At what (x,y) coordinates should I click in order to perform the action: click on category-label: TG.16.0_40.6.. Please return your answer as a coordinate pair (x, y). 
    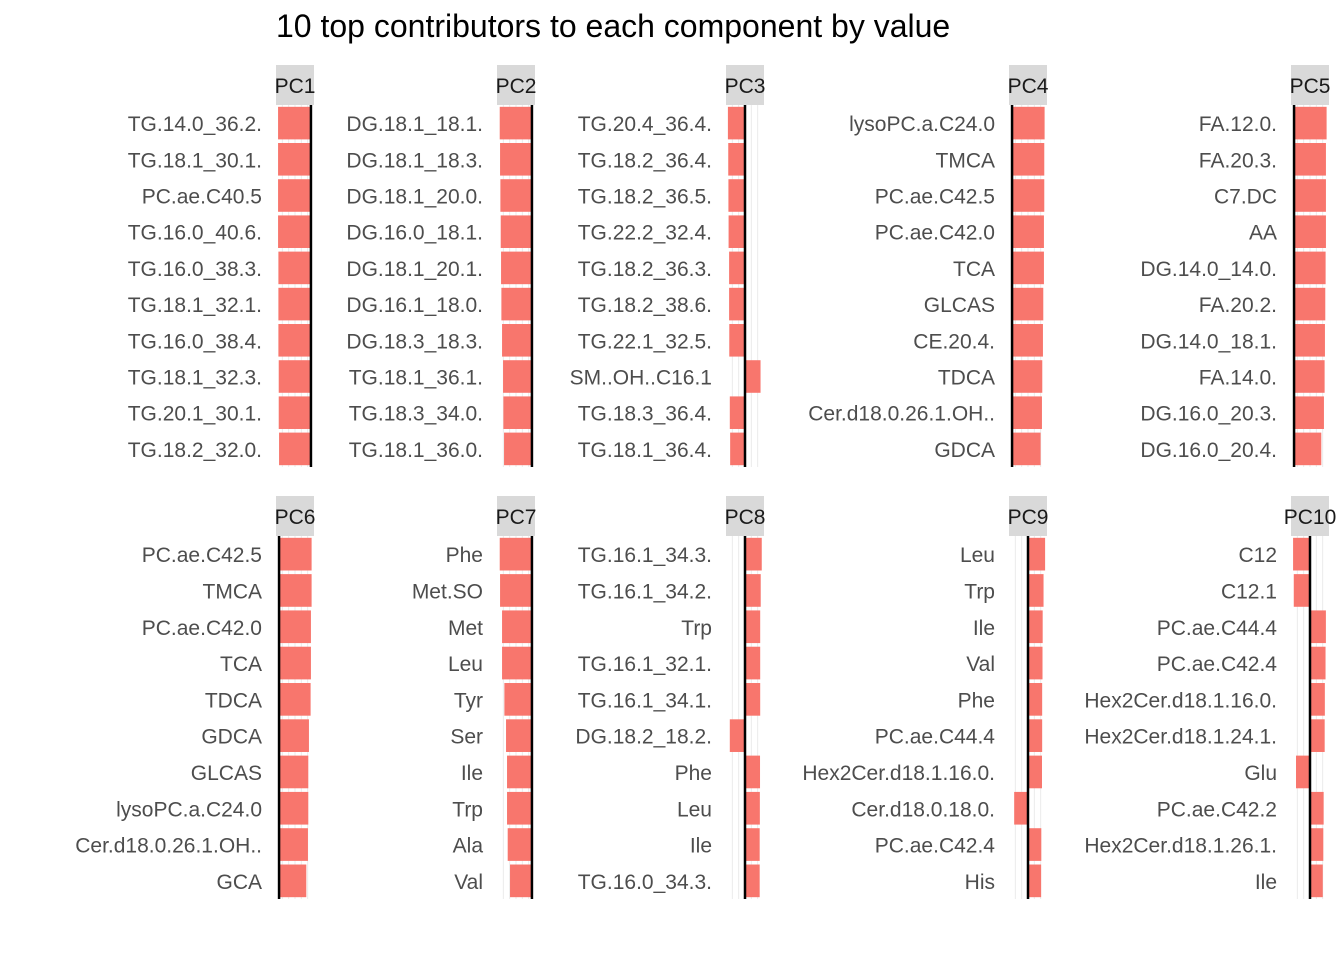
    Looking at the image, I should click on (195, 233).